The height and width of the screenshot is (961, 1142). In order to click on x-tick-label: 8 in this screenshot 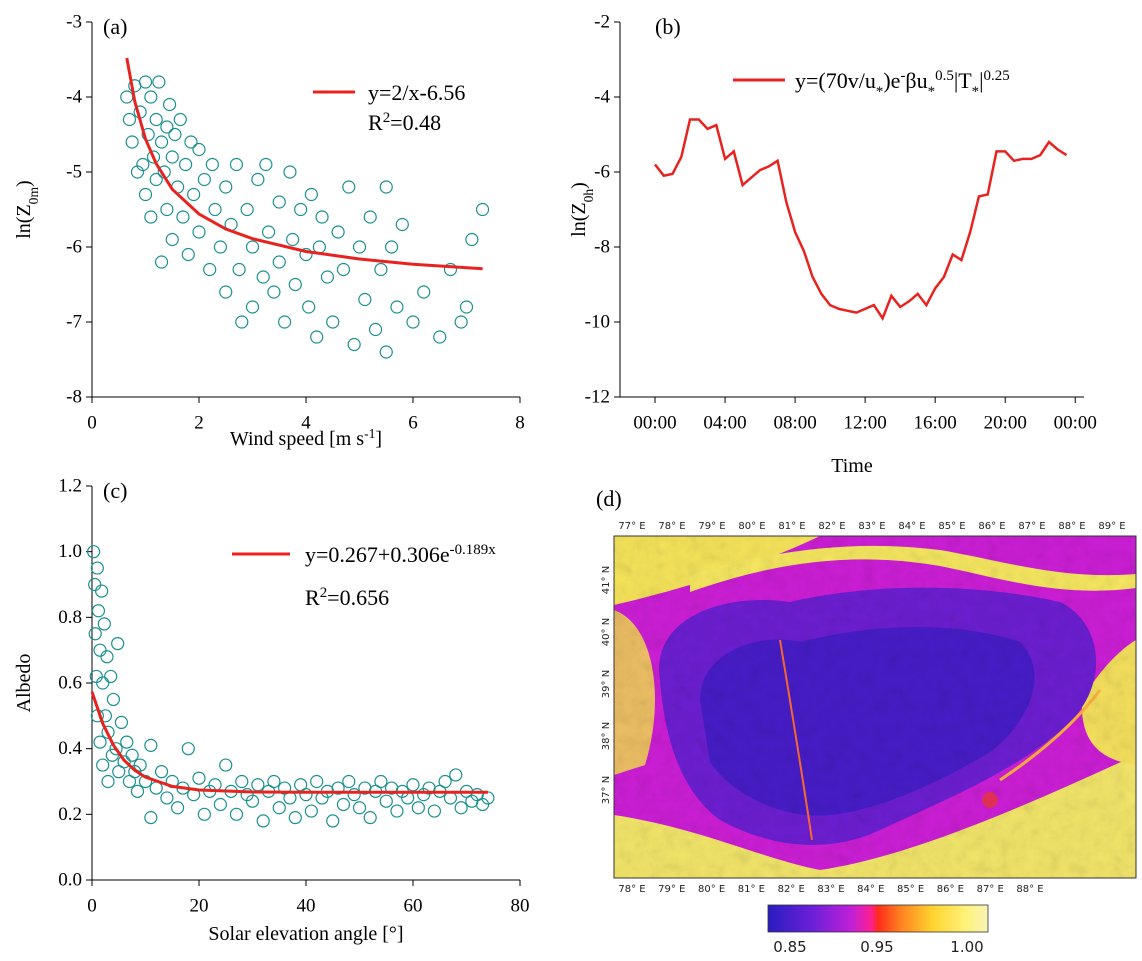, I will do `click(520, 423)`.